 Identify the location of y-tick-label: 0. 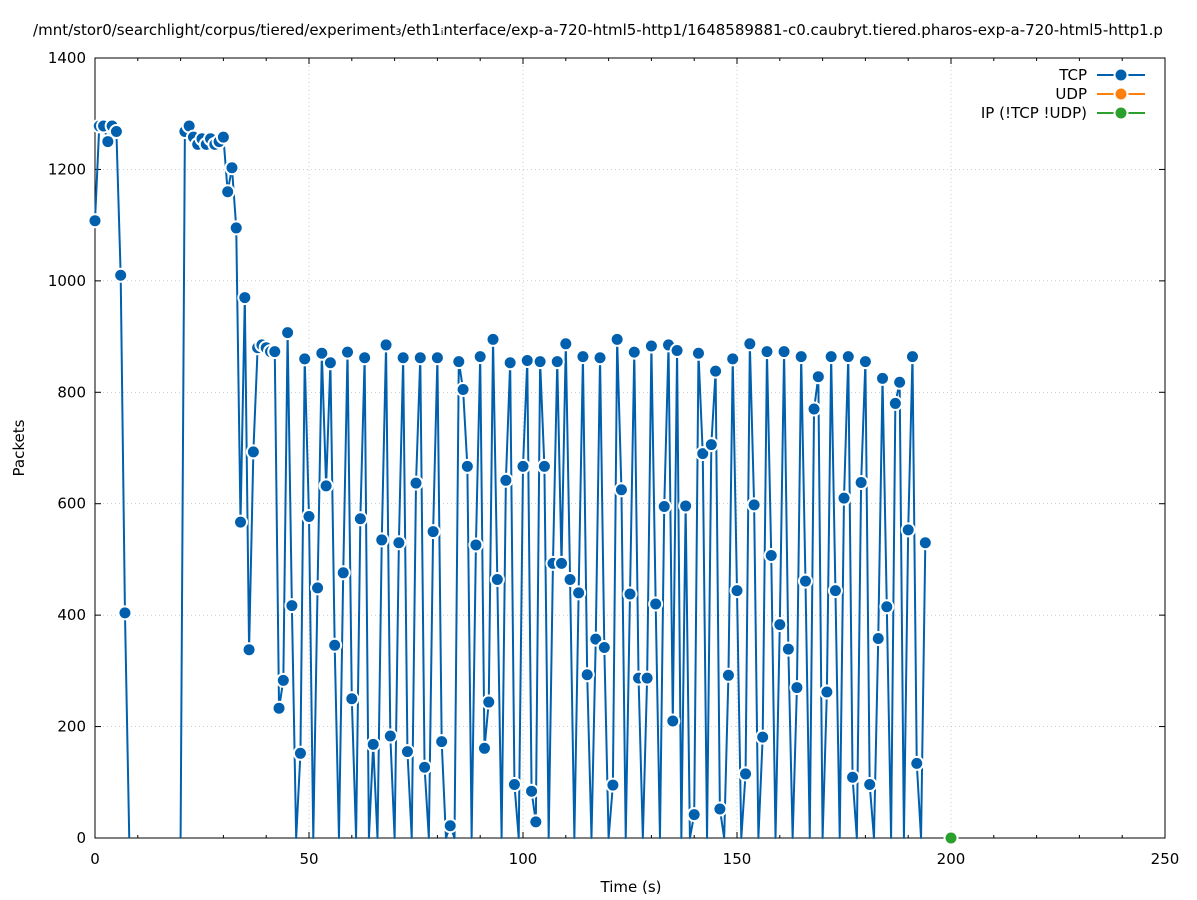
(81, 838).